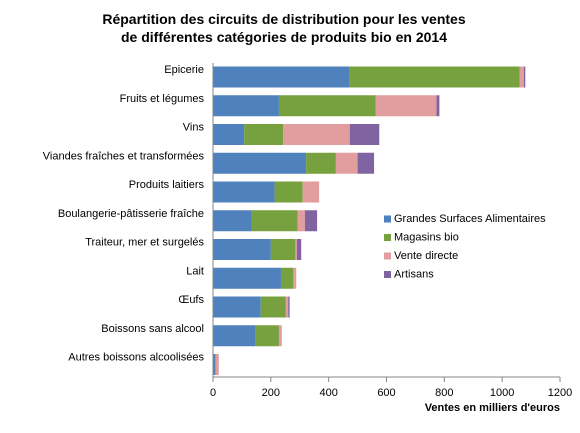 This screenshot has height=433, width=580. What do you see at coordinates (560, 393) in the screenshot?
I see `x-tick-label: 1200` at bounding box center [560, 393].